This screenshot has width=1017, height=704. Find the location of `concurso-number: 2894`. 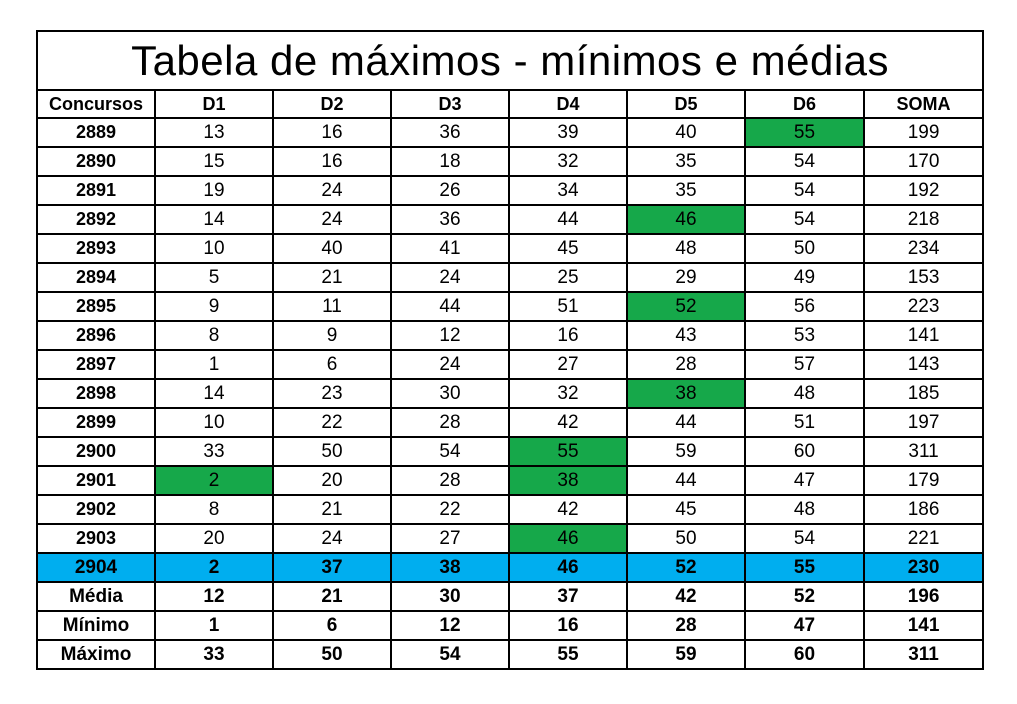

concurso-number: 2894 is located at coordinates (96, 277).